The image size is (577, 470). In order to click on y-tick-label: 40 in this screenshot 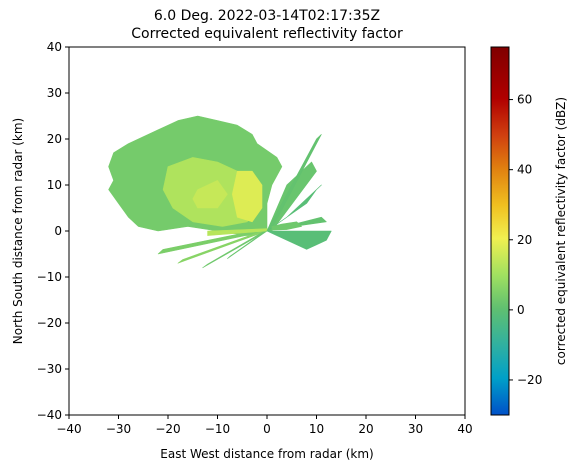, I will do `click(54, 47)`.